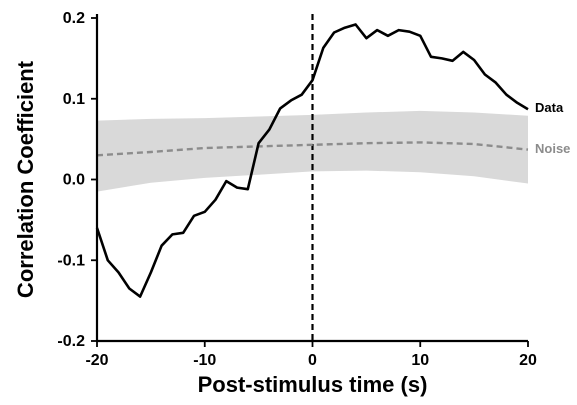  I want to click on x-tick-label: 0, so click(312, 360).